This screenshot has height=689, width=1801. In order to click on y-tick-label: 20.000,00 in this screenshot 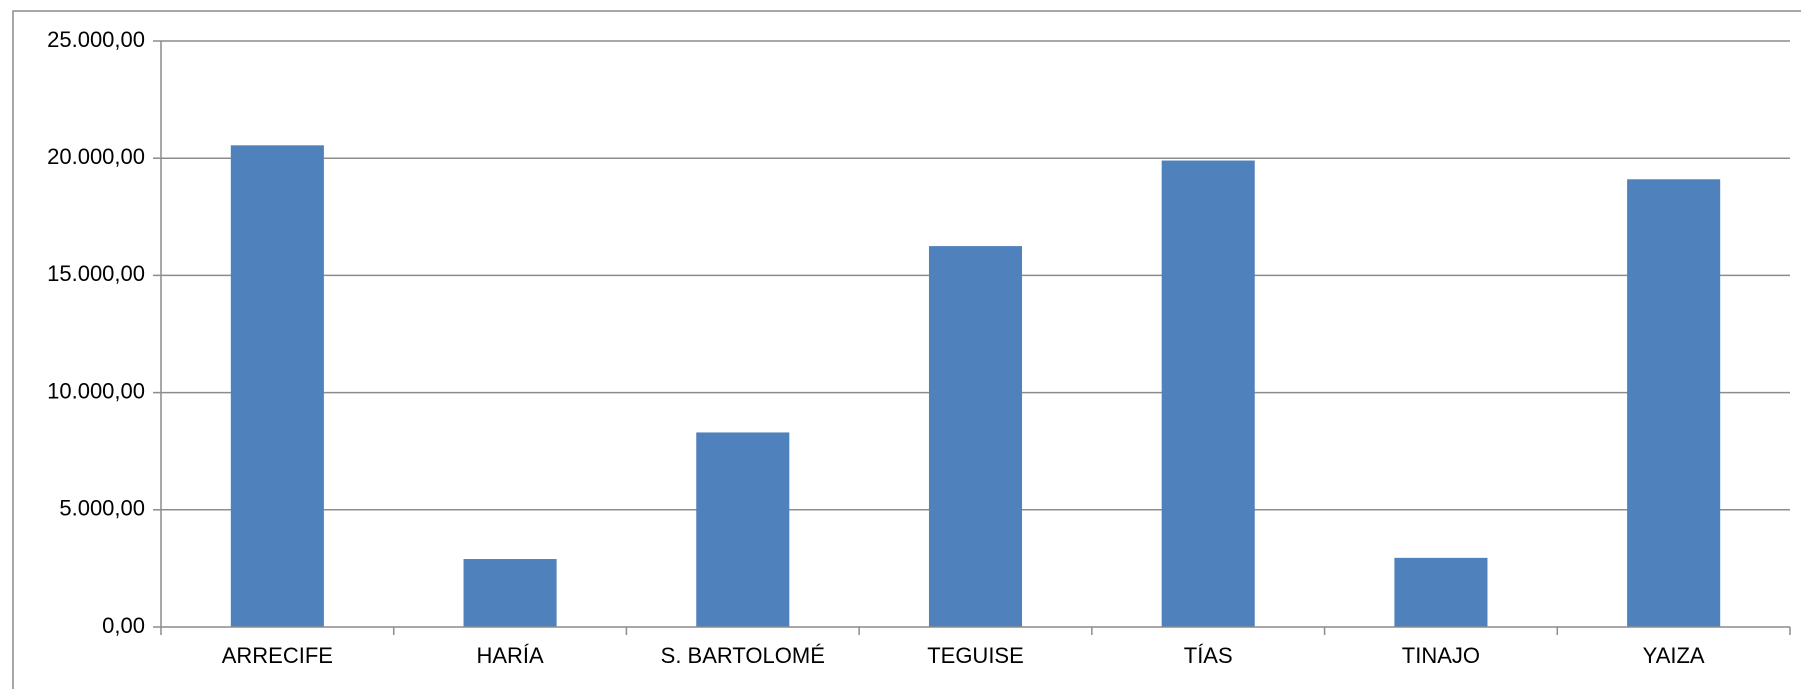, I will do `click(96, 156)`.